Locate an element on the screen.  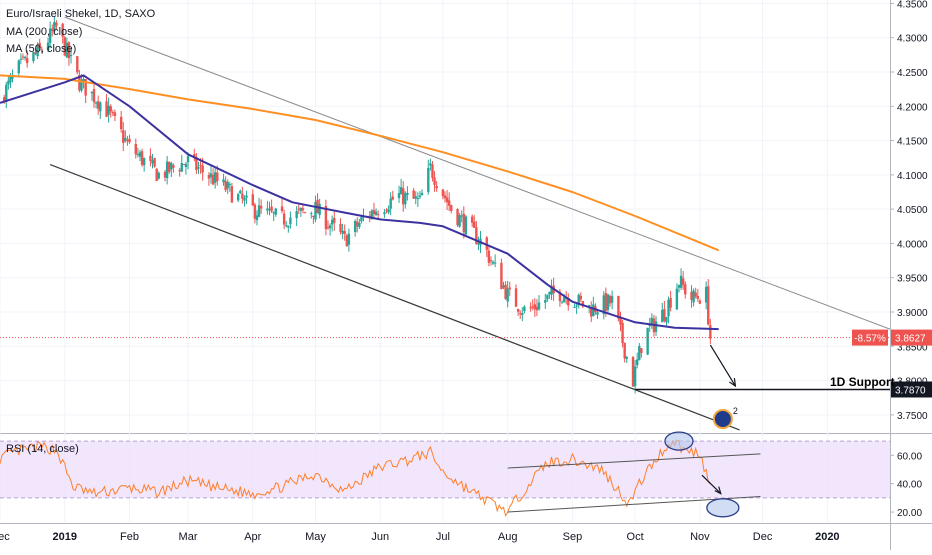
event-badge-count: 2 is located at coordinates (735, 411).